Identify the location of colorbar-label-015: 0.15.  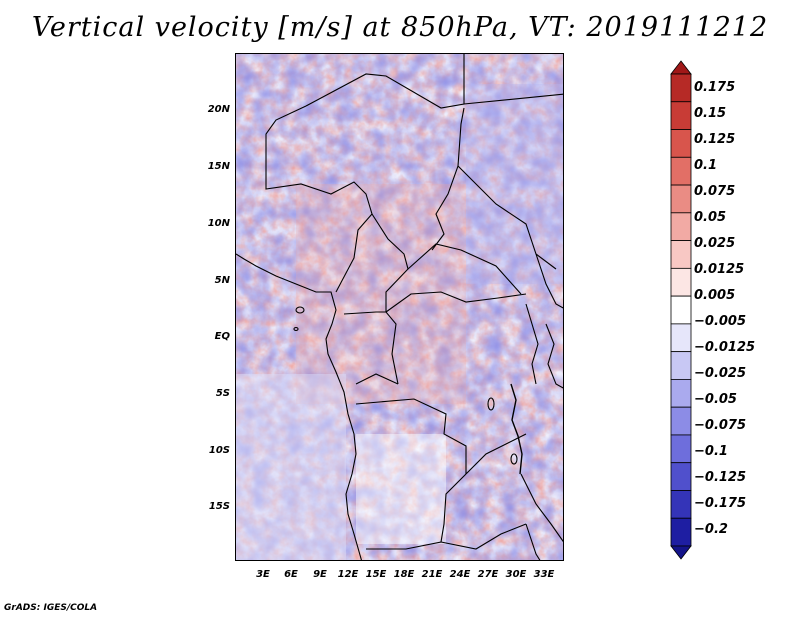
(710, 113).